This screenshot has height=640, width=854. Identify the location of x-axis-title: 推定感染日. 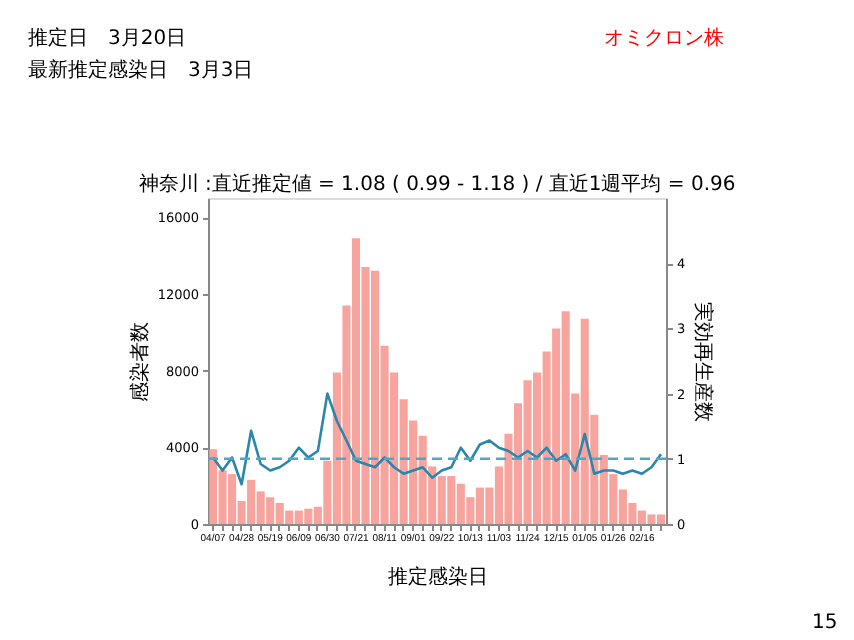
(438, 577).